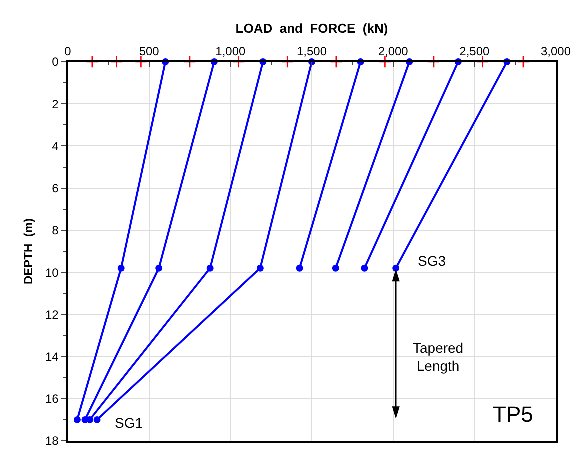 The width and height of the screenshot is (581, 458). Describe the element at coordinates (432, 261) in the screenshot. I see `annotation: SG3` at that location.